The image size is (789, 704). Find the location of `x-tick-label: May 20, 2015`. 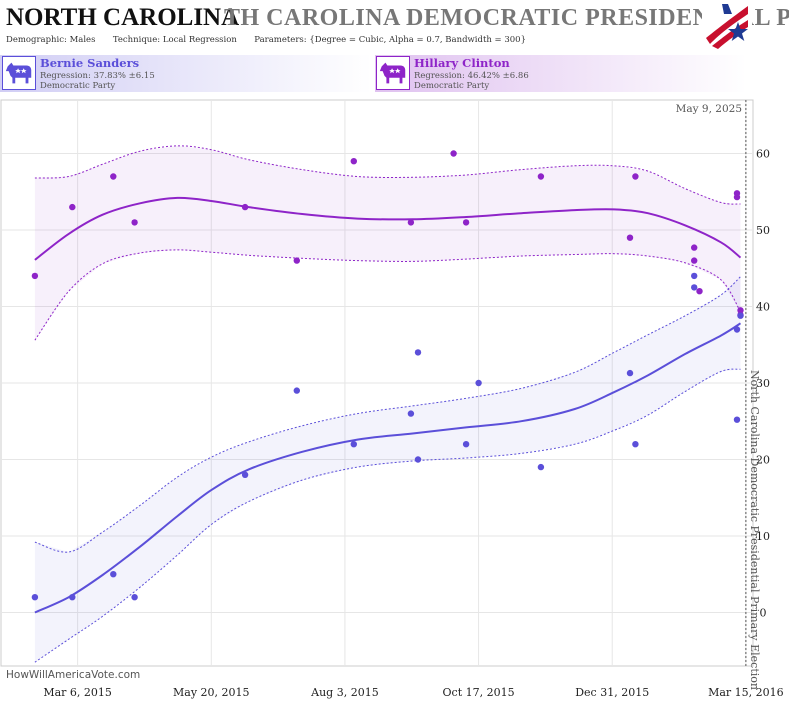

x-tick-label: May 20, 2015 is located at coordinates (211, 692).